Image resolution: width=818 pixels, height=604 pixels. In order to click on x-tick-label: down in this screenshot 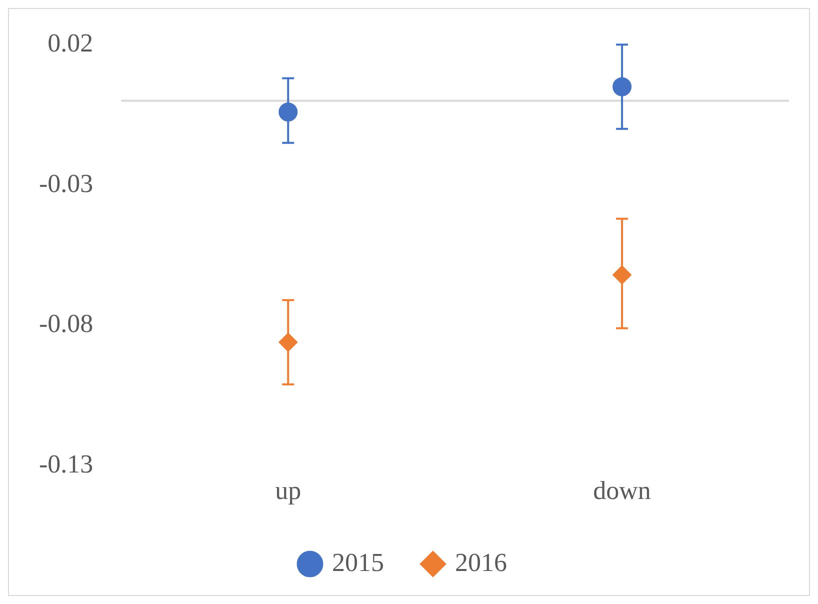, I will do `click(622, 491)`.